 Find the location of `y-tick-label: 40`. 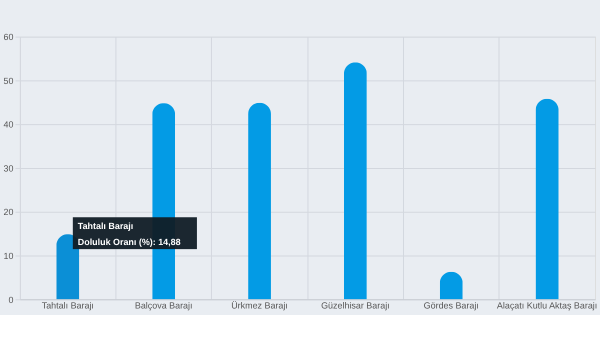

y-tick-label: 40 is located at coordinates (8, 125).